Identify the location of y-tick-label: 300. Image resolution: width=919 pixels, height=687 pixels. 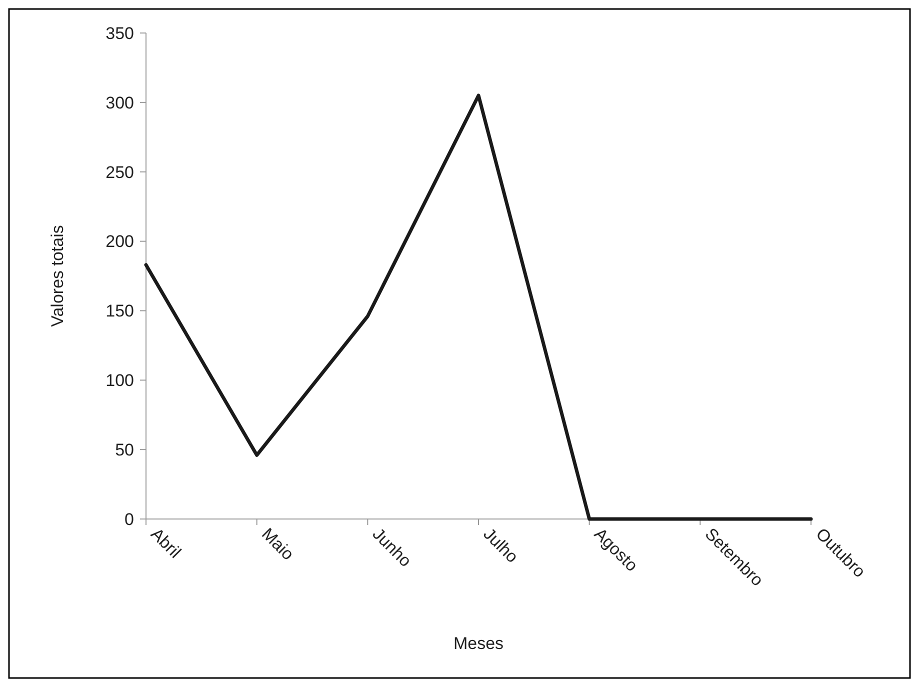
(120, 102).